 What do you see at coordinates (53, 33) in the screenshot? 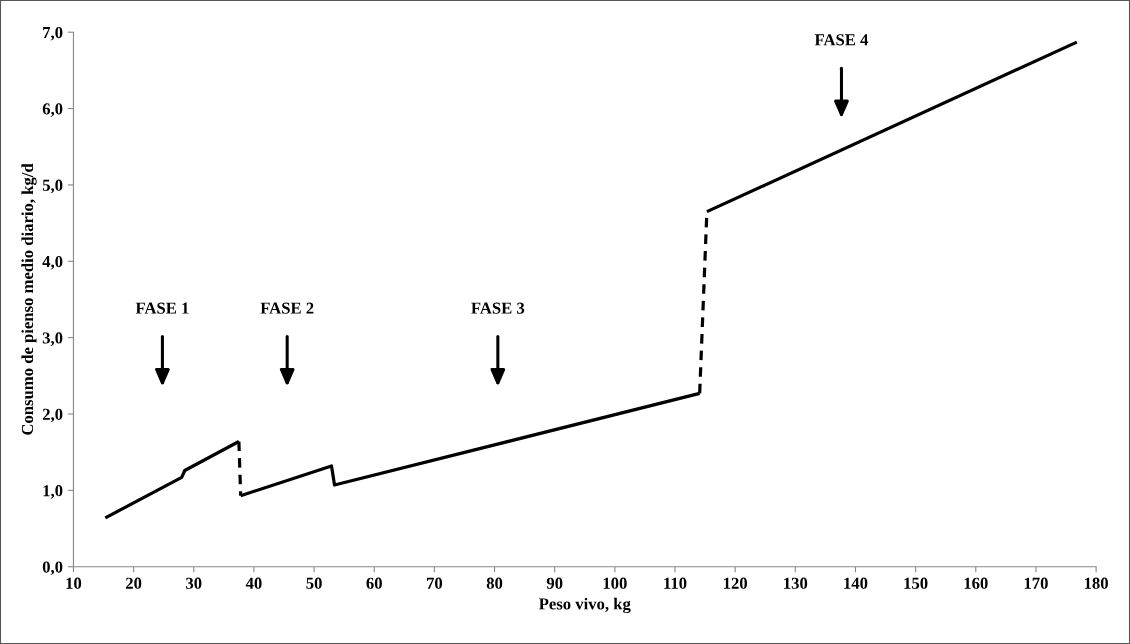
I see `y-tick-label: 7,0` at bounding box center [53, 33].